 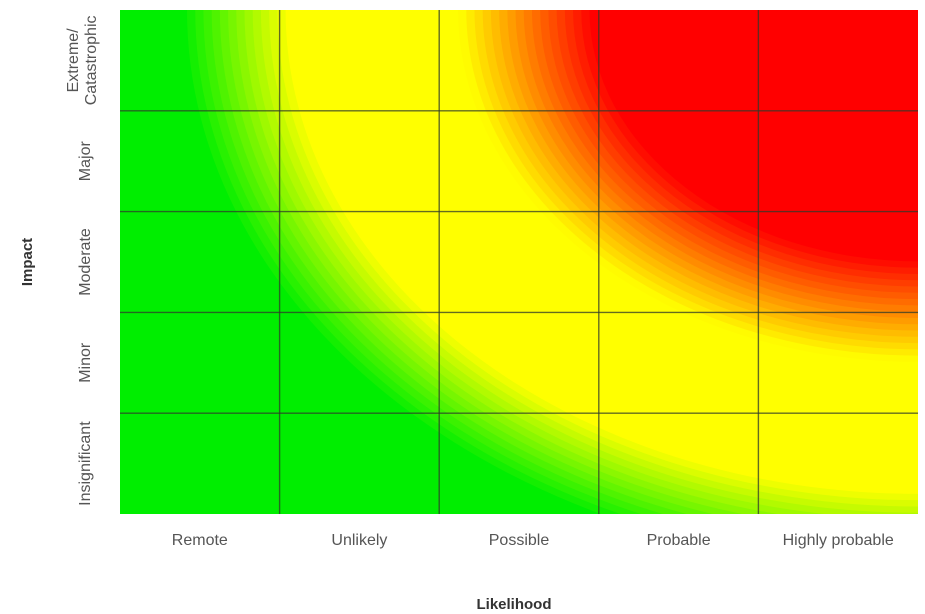 What do you see at coordinates (514, 604) in the screenshot?
I see `x-axis-title: Likelihood` at bounding box center [514, 604].